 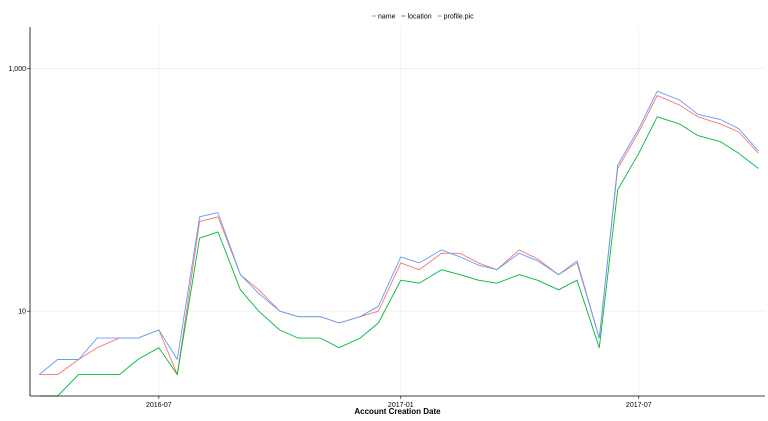 What do you see at coordinates (387, 17) in the screenshot?
I see `legend-label: name` at bounding box center [387, 17].